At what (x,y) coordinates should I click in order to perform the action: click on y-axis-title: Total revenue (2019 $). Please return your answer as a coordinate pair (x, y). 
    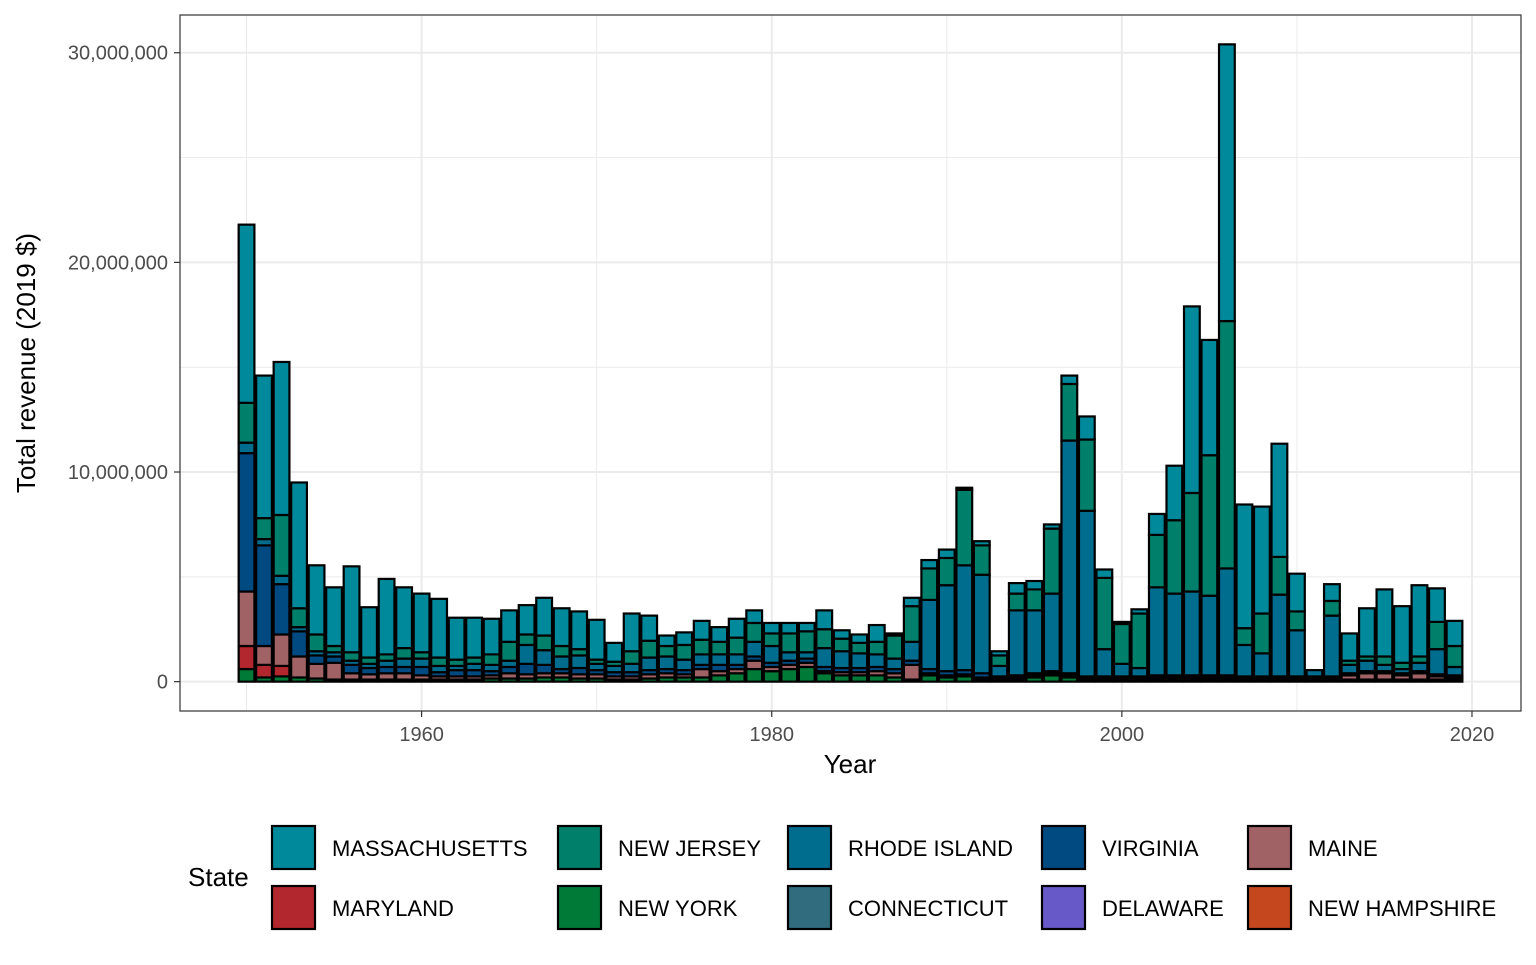
    Looking at the image, I should click on (26, 363).